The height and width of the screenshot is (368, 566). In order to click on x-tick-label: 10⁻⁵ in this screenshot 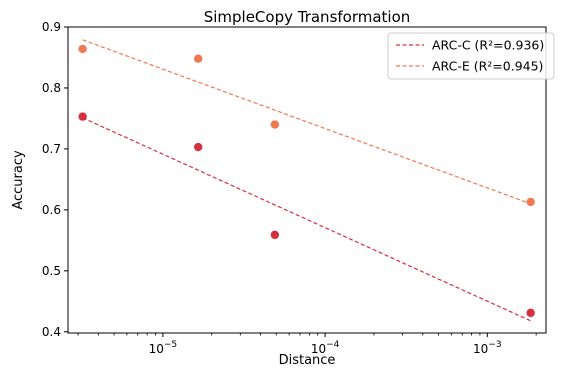, I will do `click(163, 348)`.